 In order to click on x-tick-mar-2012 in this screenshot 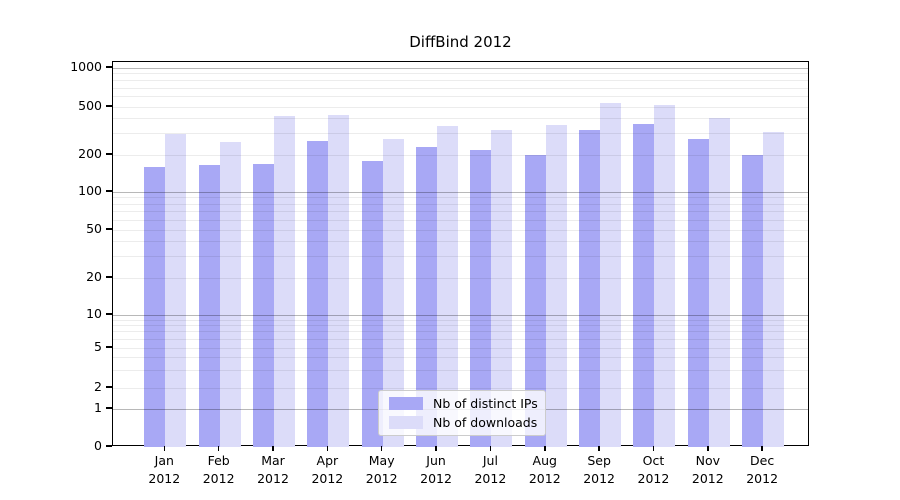, I will do `click(273, 448)`.